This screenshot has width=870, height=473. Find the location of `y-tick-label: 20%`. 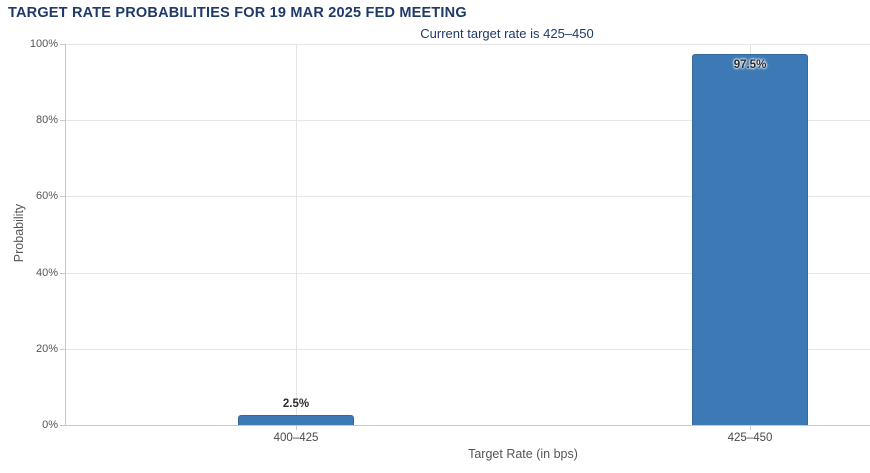

y-tick-label: 20% is located at coordinates (46, 349).